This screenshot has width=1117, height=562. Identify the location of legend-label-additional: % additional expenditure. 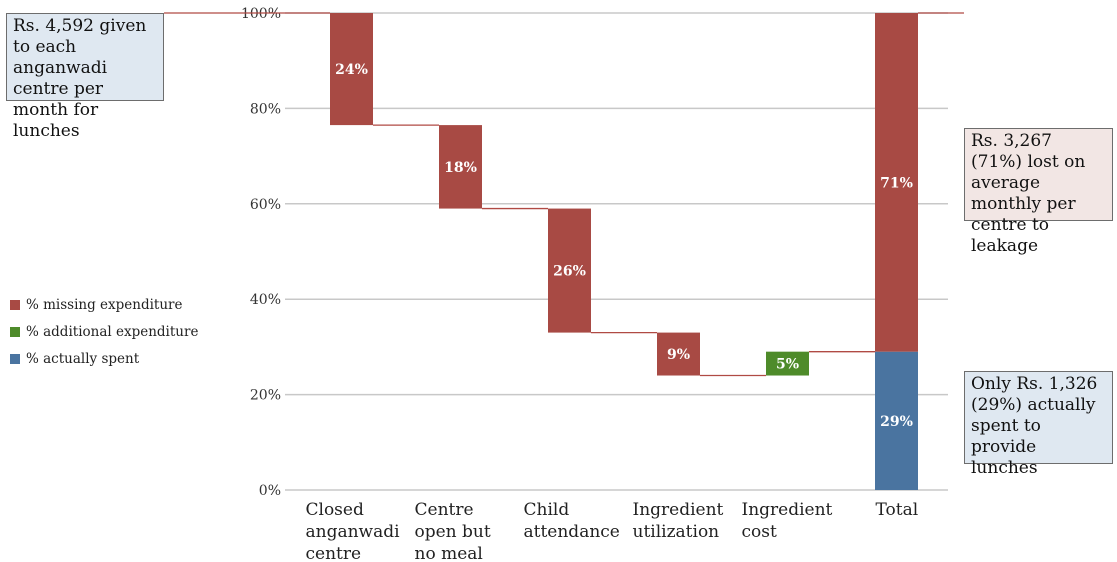
(112, 331).